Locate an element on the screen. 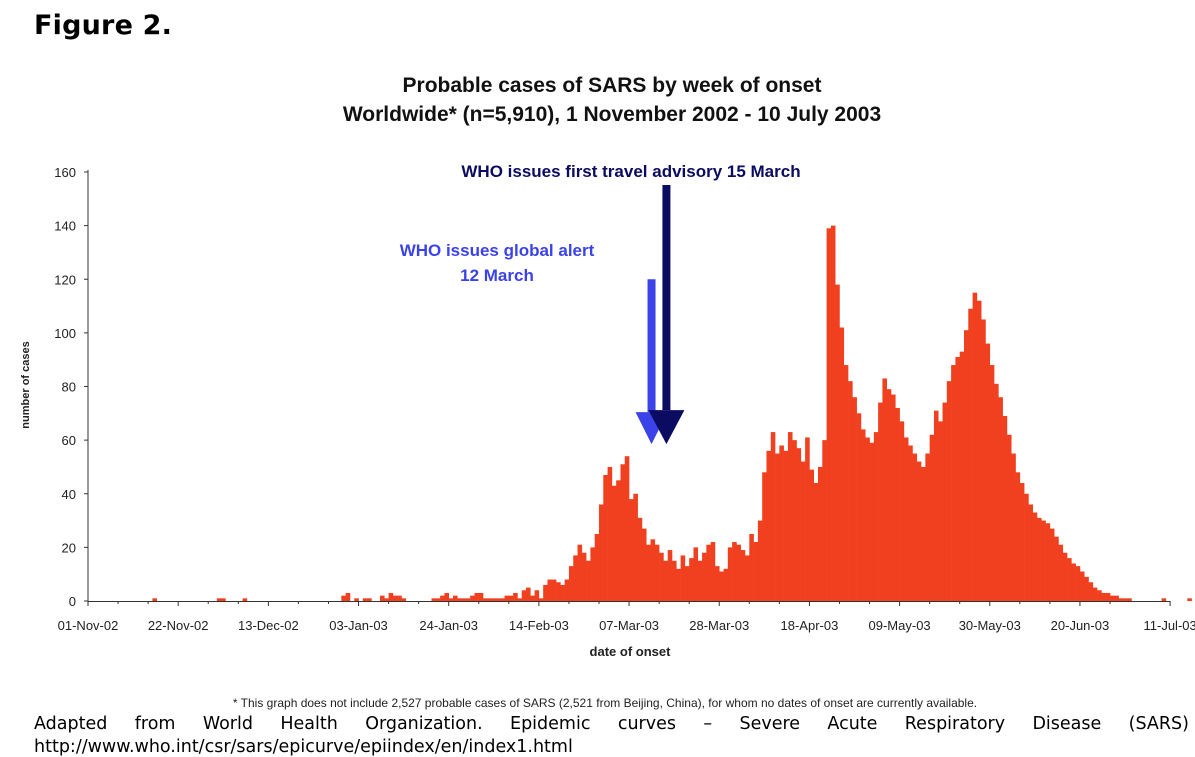 This screenshot has width=1195, height=757. x-tick-label: 03-Jan-03 is located at coordinates (358, 625).